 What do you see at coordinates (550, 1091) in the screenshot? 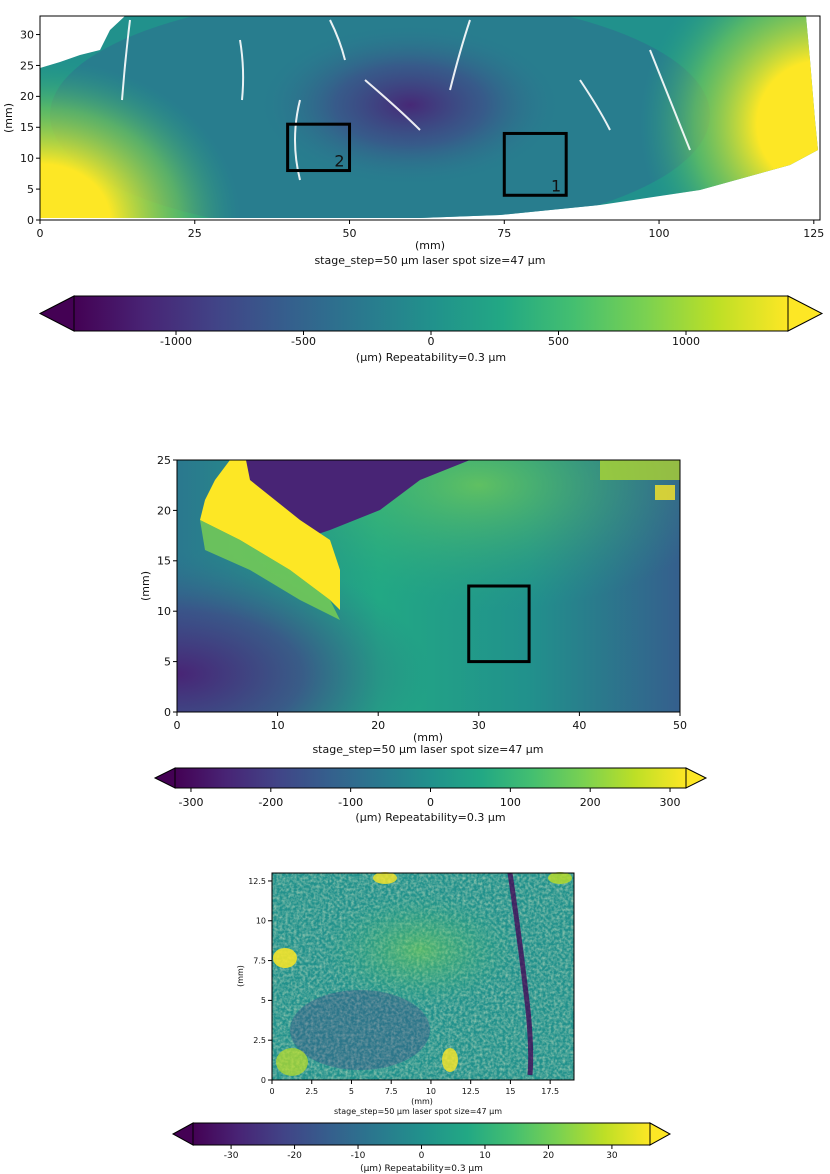
I see `bottom-x-tick-label: 17.5` at bounding box center [550, 1091].